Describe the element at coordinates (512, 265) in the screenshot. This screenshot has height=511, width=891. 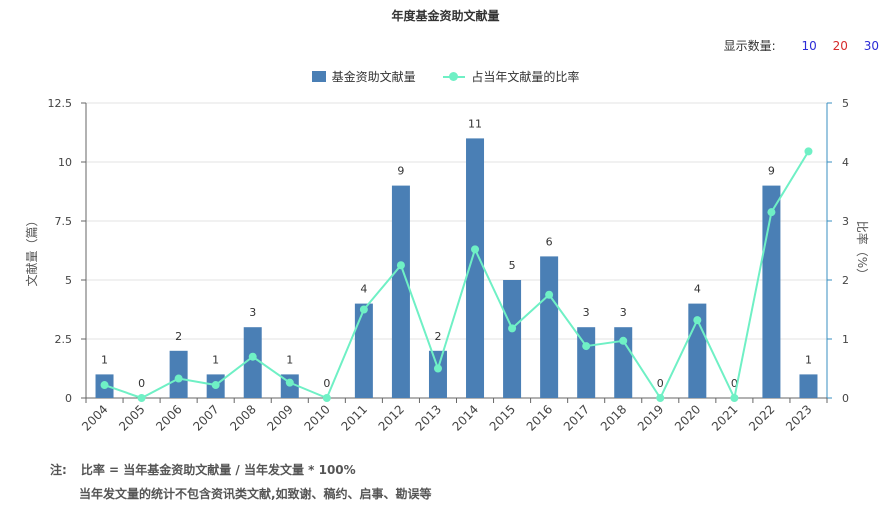
I see `bar-data-label: 5` at that location.